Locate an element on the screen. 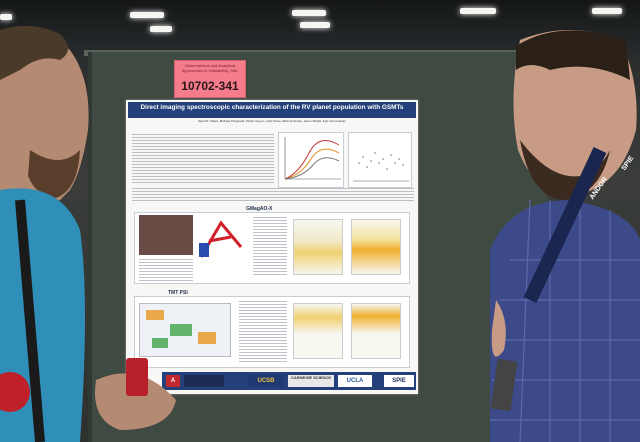 The height and width of the screenshot is (442, 640). soda-can is located at coordinates (137, 377).